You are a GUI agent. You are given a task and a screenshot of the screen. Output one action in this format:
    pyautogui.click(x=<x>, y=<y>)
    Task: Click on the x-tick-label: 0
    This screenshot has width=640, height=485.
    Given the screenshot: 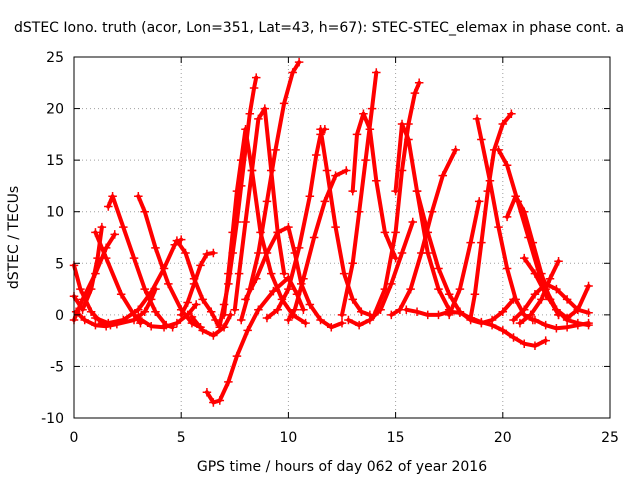 What is the action you would take?
    pyautogui.click(x=74, y=438)
    